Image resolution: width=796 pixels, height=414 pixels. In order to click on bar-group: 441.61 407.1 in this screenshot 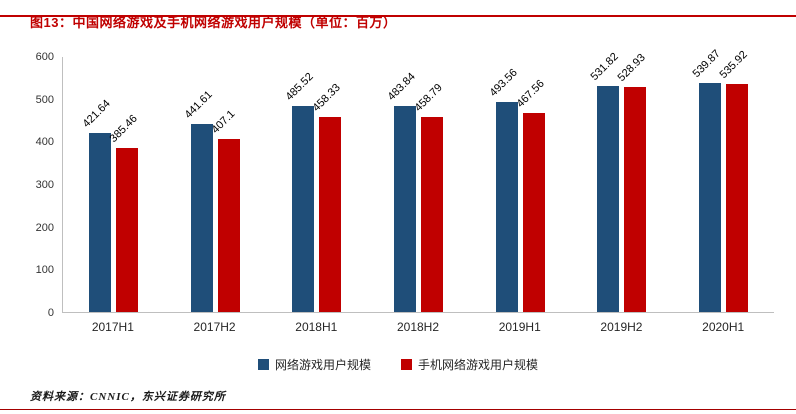, I will do `click(216, 184)`.